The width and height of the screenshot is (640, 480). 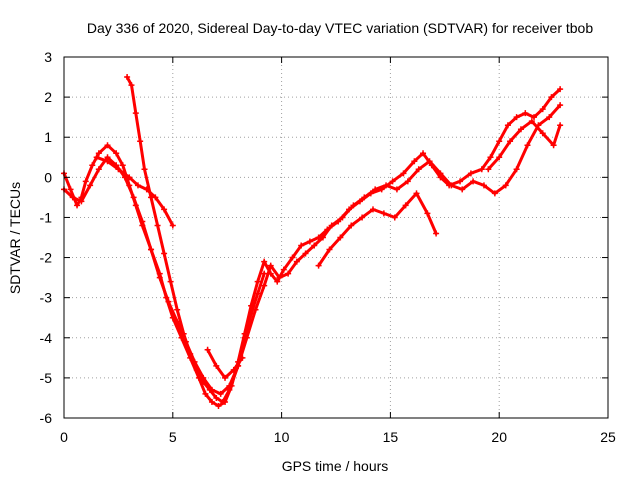 What do you see at coordinates (46, 418) in the screenshot?
I see `y-tick-label: -6` at bounding box center [46, 418].